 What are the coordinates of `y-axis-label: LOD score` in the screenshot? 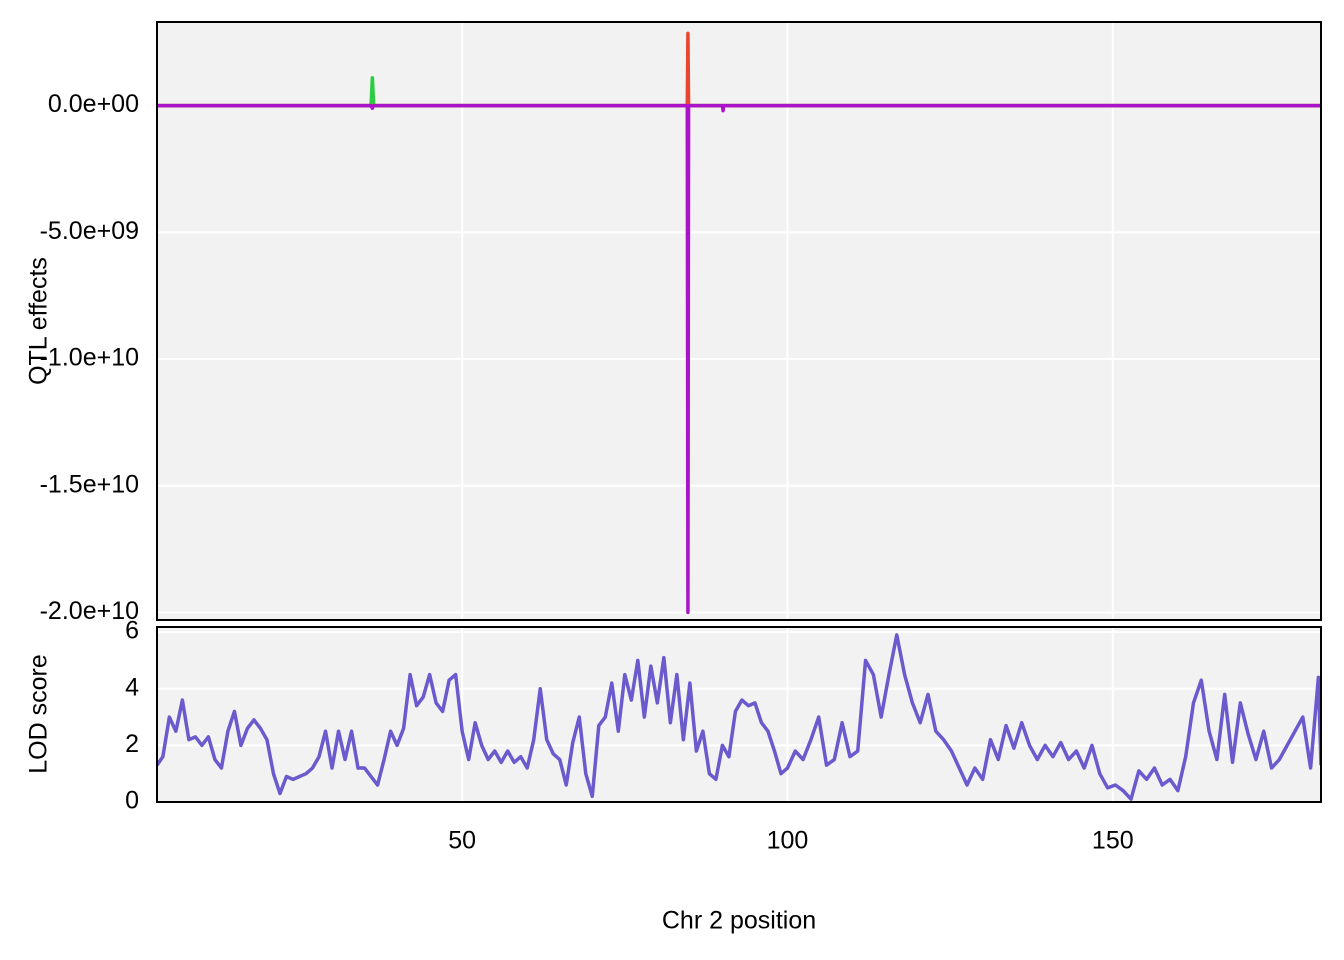 It's located at (39, 713).